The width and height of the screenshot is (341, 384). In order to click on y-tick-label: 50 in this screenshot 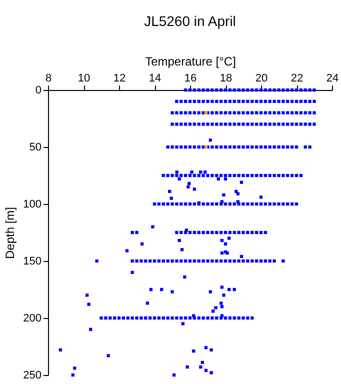, I will do `click(35, 148)`.